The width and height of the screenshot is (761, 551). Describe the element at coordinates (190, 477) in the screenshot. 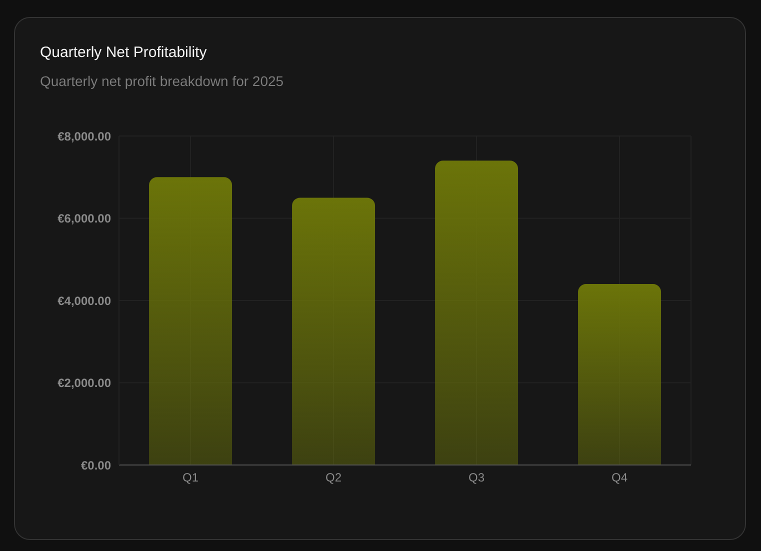

I see `x-tick-label: Q1` at that location.